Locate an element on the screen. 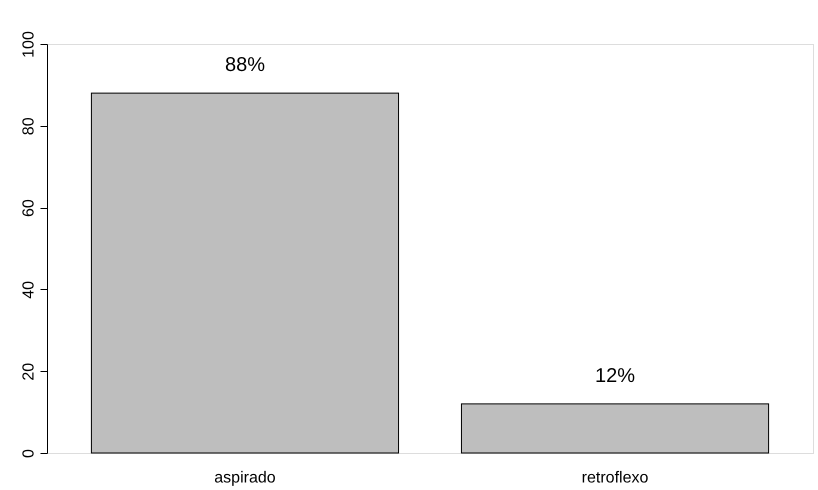 The height and width of the screenshot is (490, 818). y-tick-label: 80 is located at coordinates (29, 126).